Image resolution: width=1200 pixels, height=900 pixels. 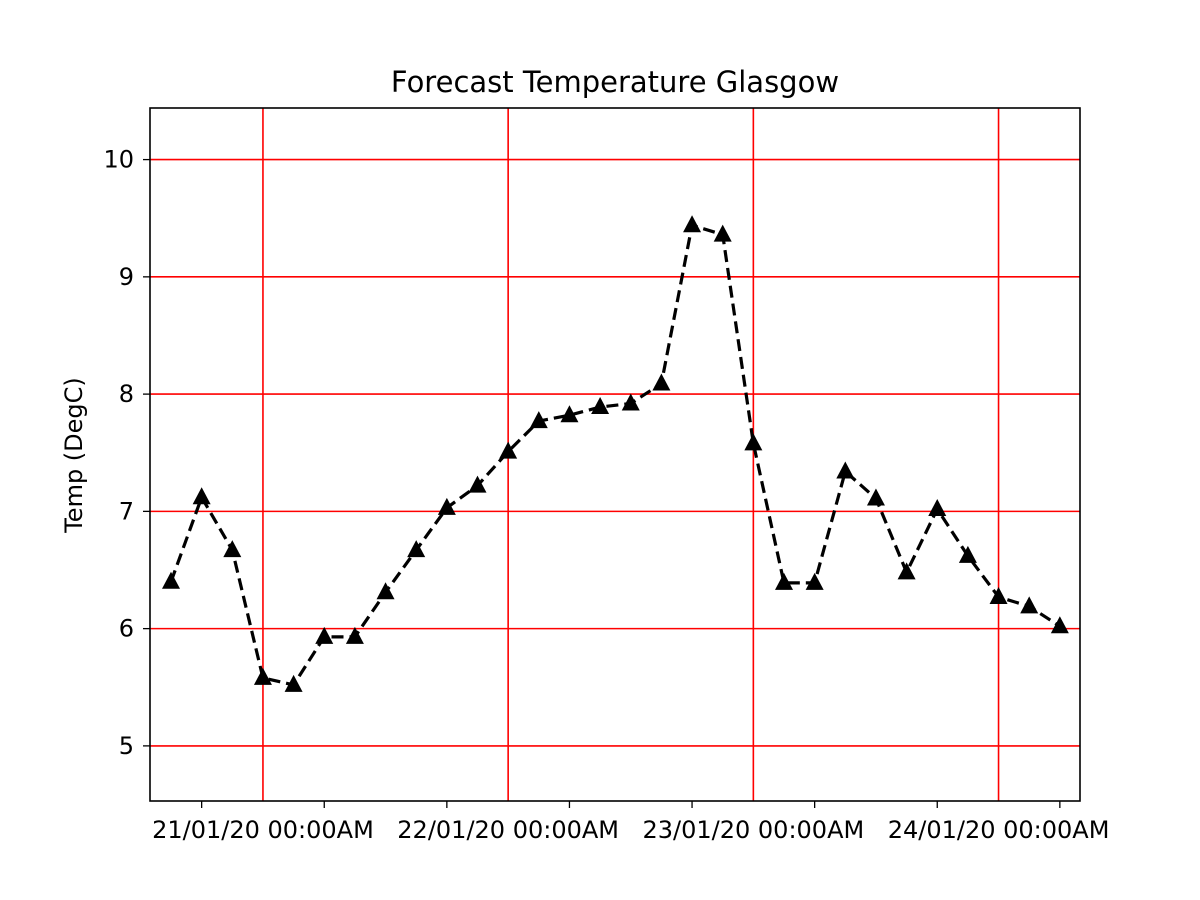 What do you see at coordinates (126, 511) in the screenshot?
I see `y-tick-label: 7` at bounding box center [126, 511].